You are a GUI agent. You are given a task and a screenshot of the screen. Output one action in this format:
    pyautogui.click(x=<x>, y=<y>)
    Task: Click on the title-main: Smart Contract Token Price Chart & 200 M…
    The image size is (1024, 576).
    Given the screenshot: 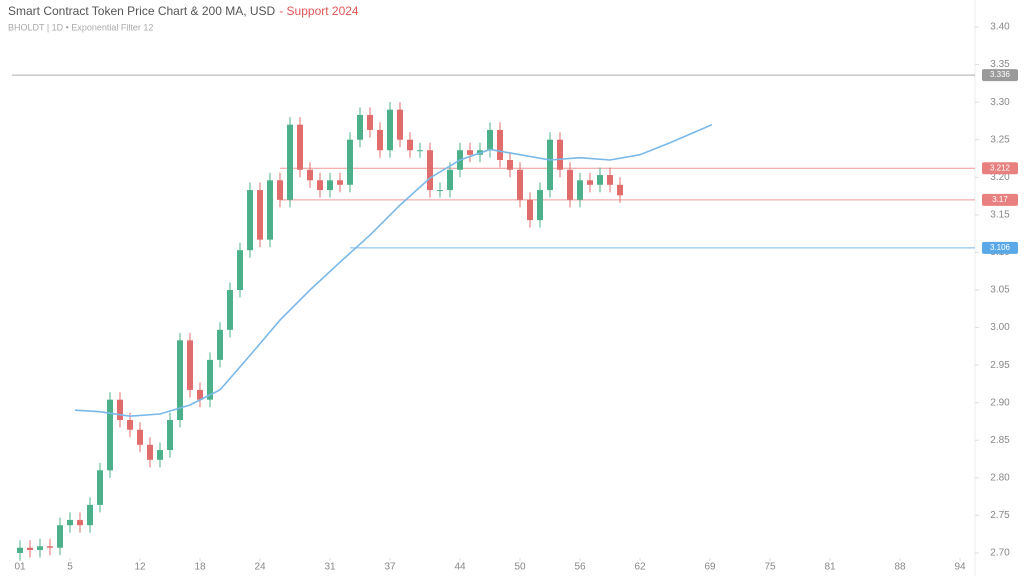 What is the action you would take?
    pyautogui.click(x=142, y=11)
    